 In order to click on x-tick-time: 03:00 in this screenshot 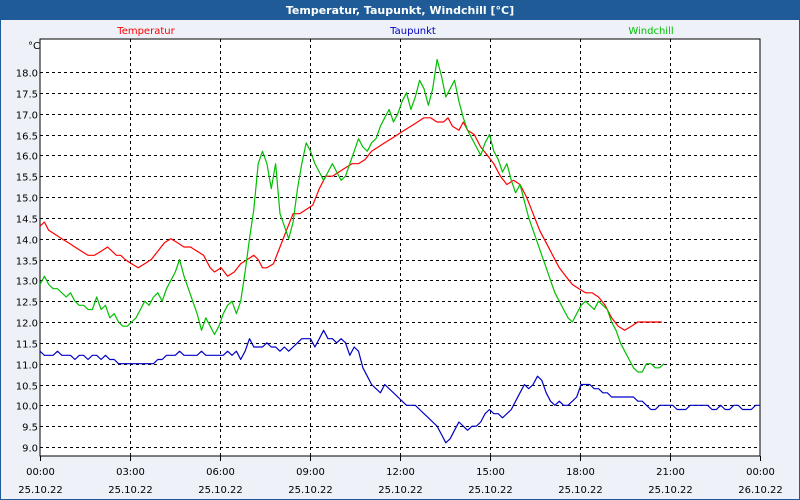, I will do `click(130, 472)`.